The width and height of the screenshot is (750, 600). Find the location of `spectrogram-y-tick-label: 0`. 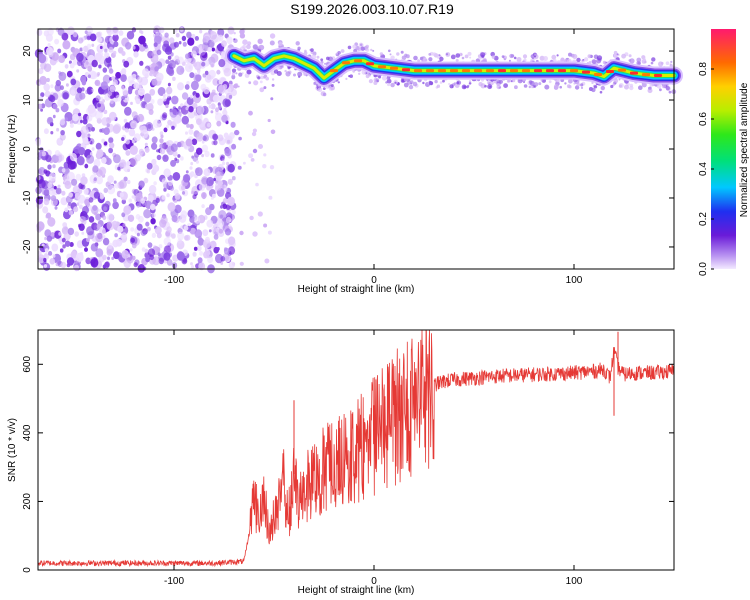

spectrogram-y-tick-label: 0 is located at coordinates (27, 149).